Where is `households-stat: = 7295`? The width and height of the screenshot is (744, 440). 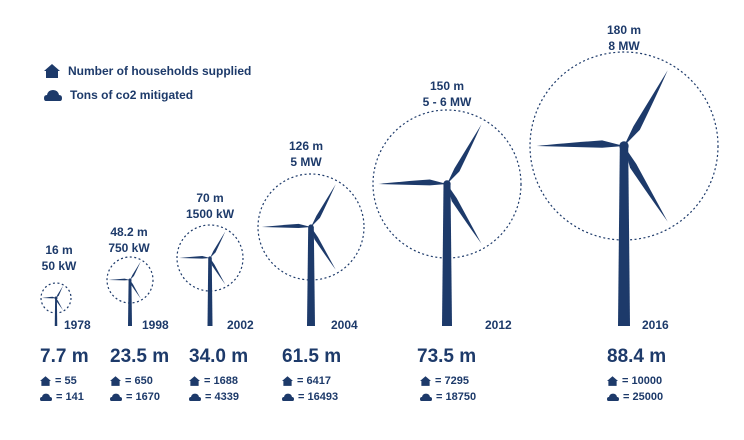
households-stat: = 7295 is located at coordinates (444, 381).